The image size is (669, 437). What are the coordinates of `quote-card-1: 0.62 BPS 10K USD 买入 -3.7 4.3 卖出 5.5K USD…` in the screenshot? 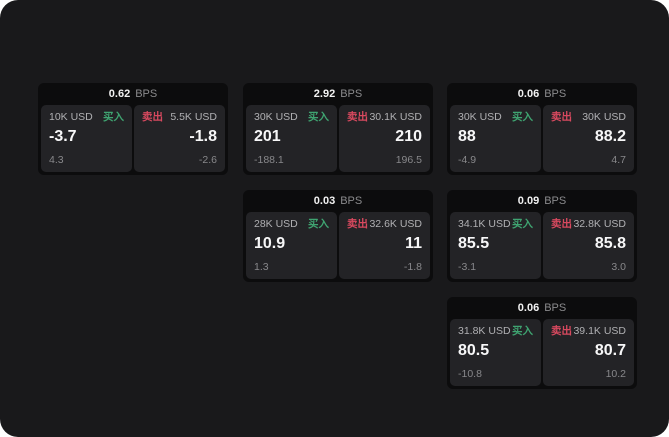 It's located at (133, 129).